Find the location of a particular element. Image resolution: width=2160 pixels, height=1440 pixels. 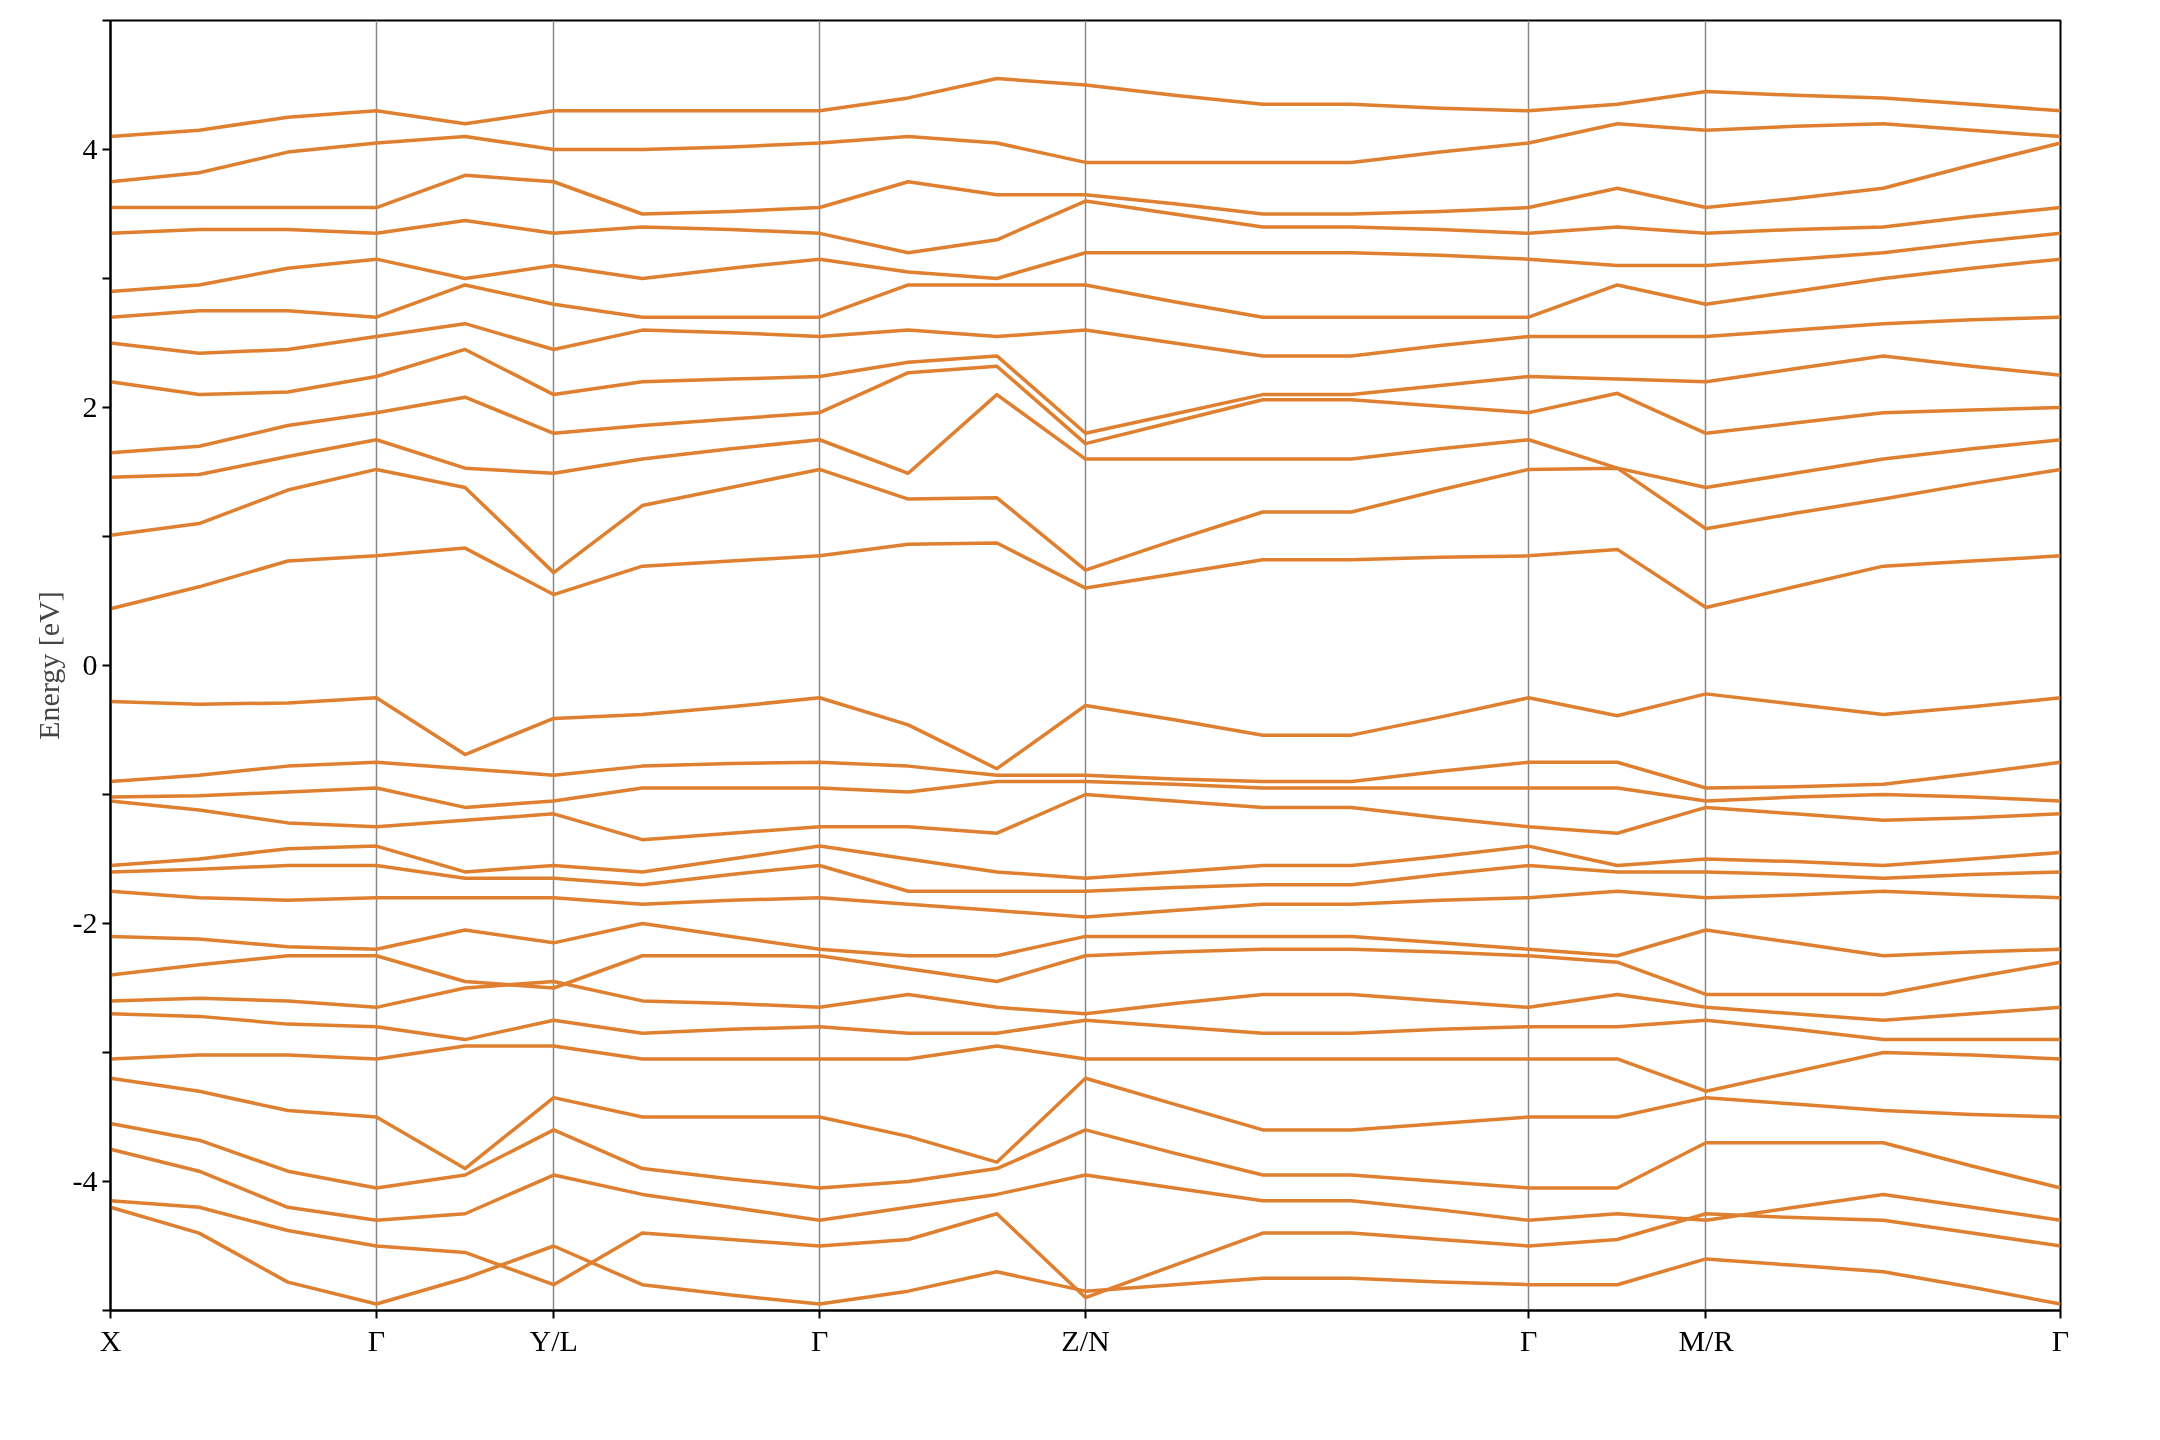

x-tick-label: Y/L is located at coordinates (553, 1340).